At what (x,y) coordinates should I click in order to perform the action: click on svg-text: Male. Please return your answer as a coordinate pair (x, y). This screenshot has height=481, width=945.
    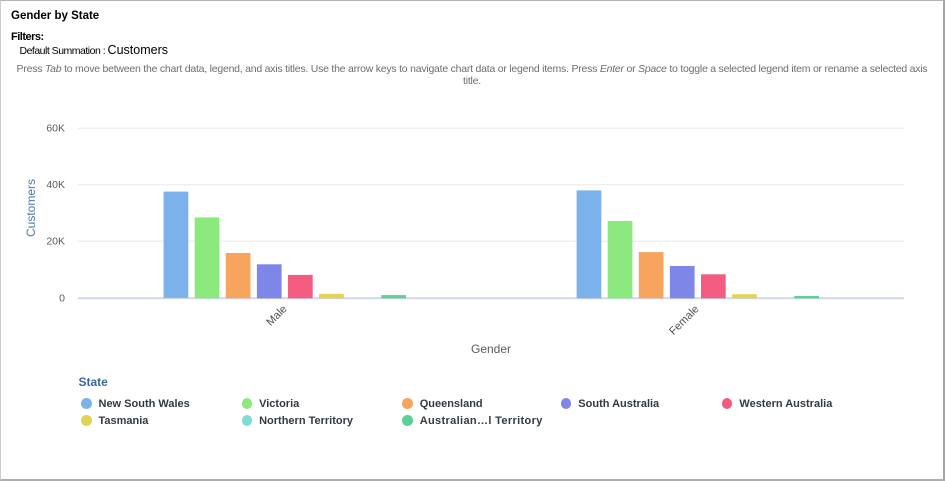
    Looking at the image, I should click on (276, 315).